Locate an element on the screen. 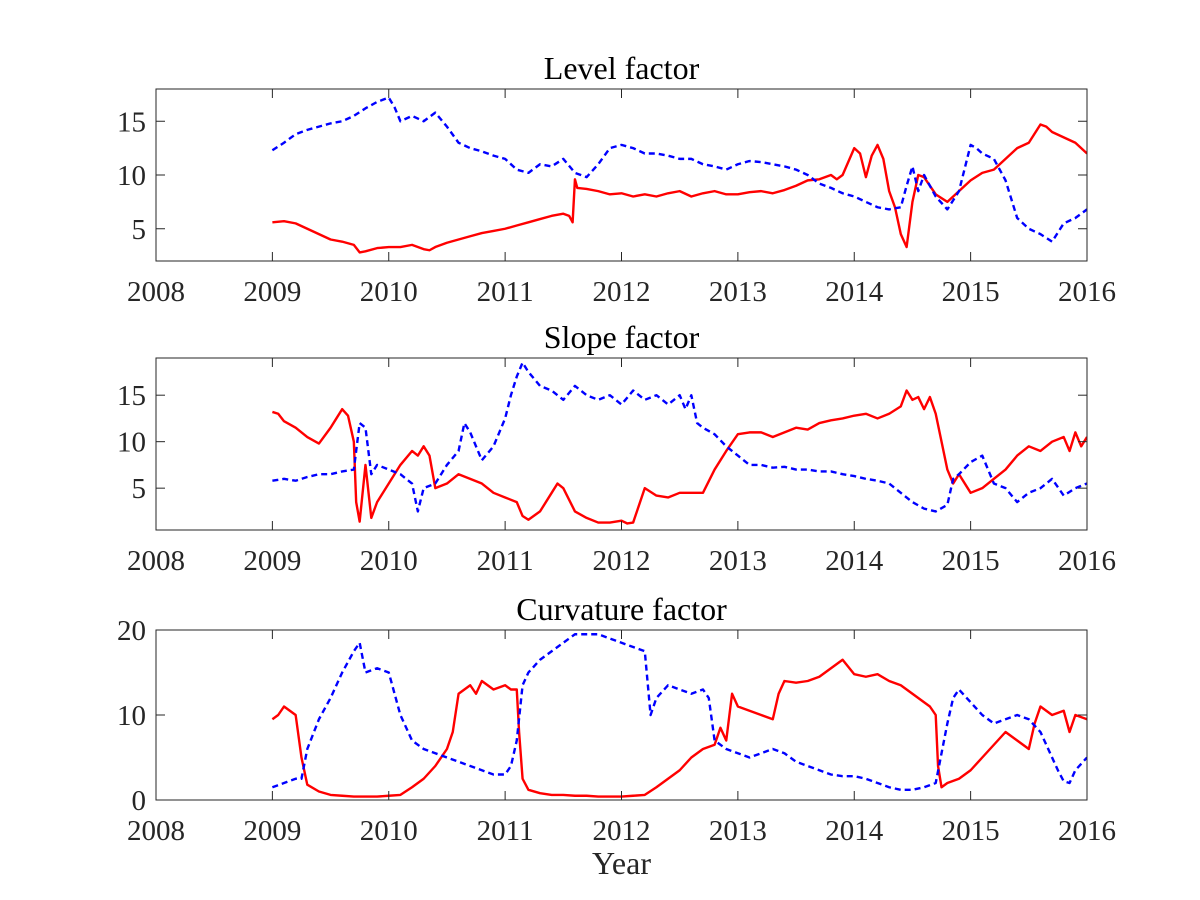 The image size is (1200, 900). curvature-x-tick-label: 2013 is located at coordinates (738, 831).